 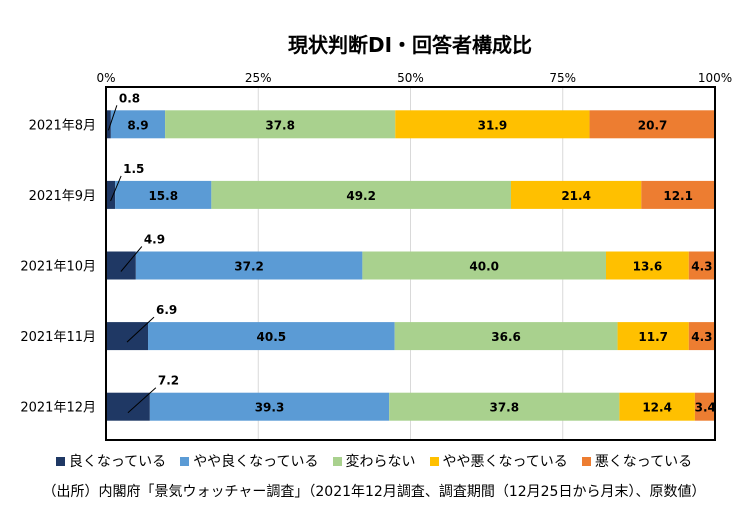 I want to click on x-tick-label: 50%, so click(x=410, y=78).